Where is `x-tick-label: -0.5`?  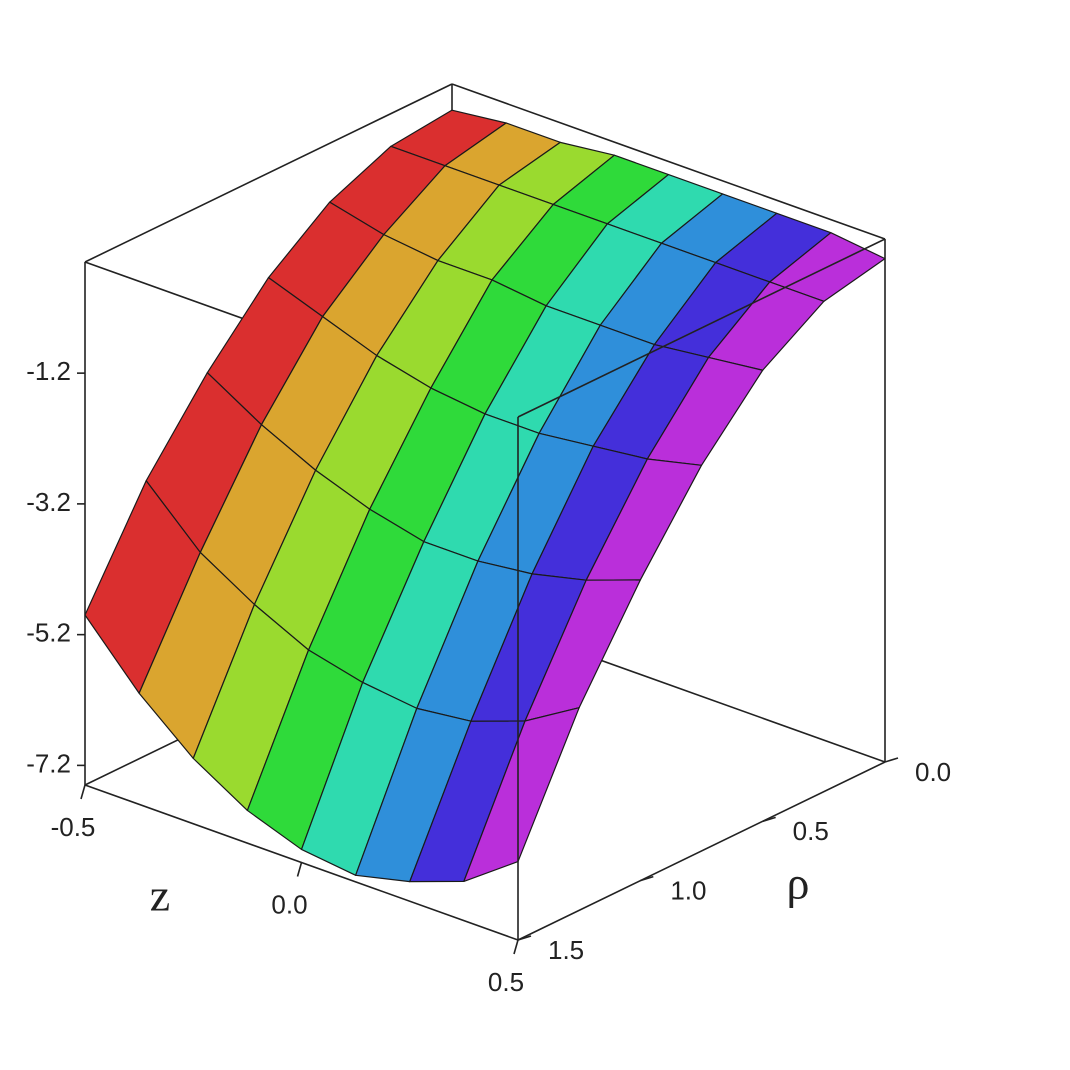
x-tick-label: -0.5 is located at coordinates (73, 827).